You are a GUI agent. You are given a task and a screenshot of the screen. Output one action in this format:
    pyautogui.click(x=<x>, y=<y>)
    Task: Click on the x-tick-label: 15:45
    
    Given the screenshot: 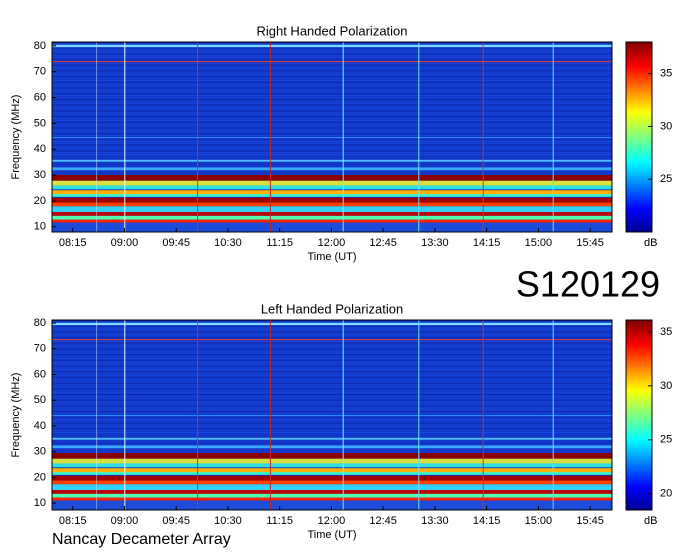 What is the action you would take?
    pyautogui.click(x=590, y=521)
    